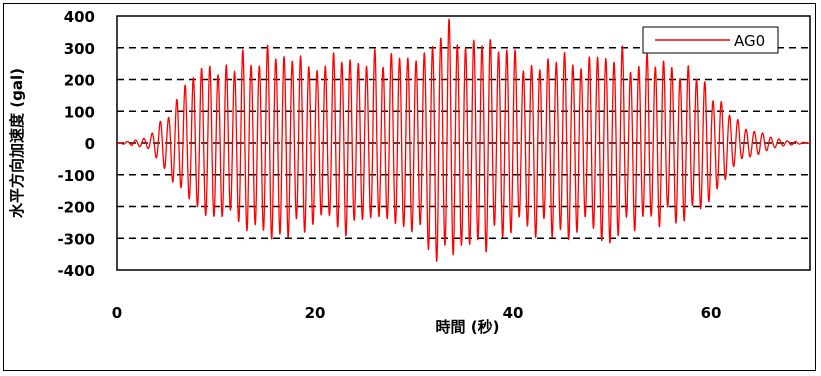  I want to click on y-tick-label-100: 100, so click(79, 112).